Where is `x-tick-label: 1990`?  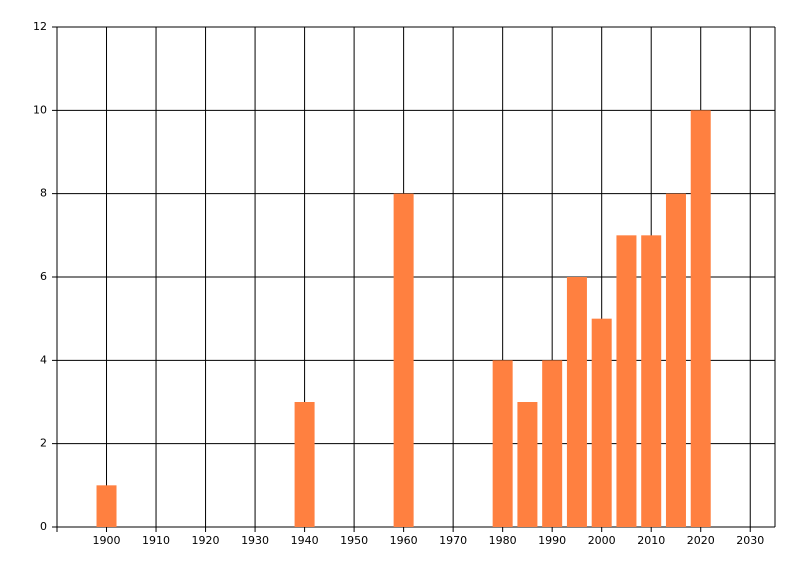 x-tick-label: 1990 is located at coordinates (552, 540).